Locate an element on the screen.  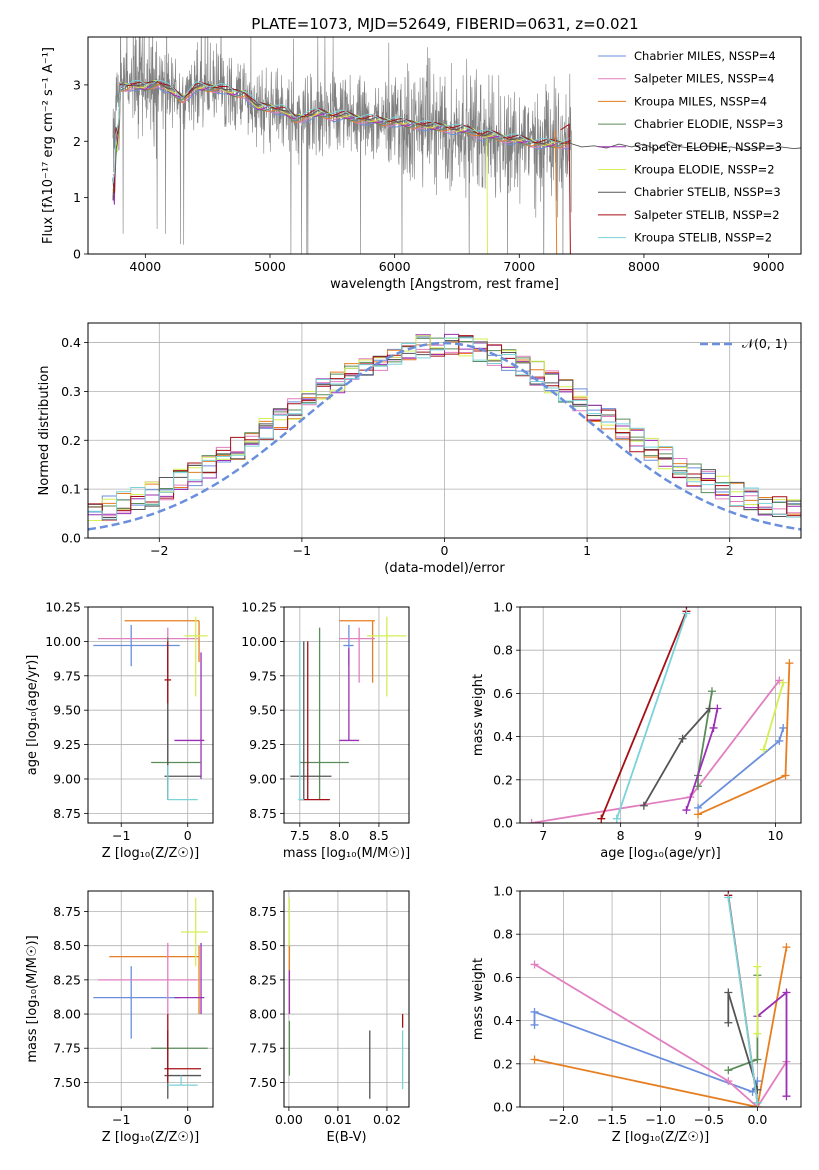
y-tick-label: 8.25 is located at coordinates (263, 979).